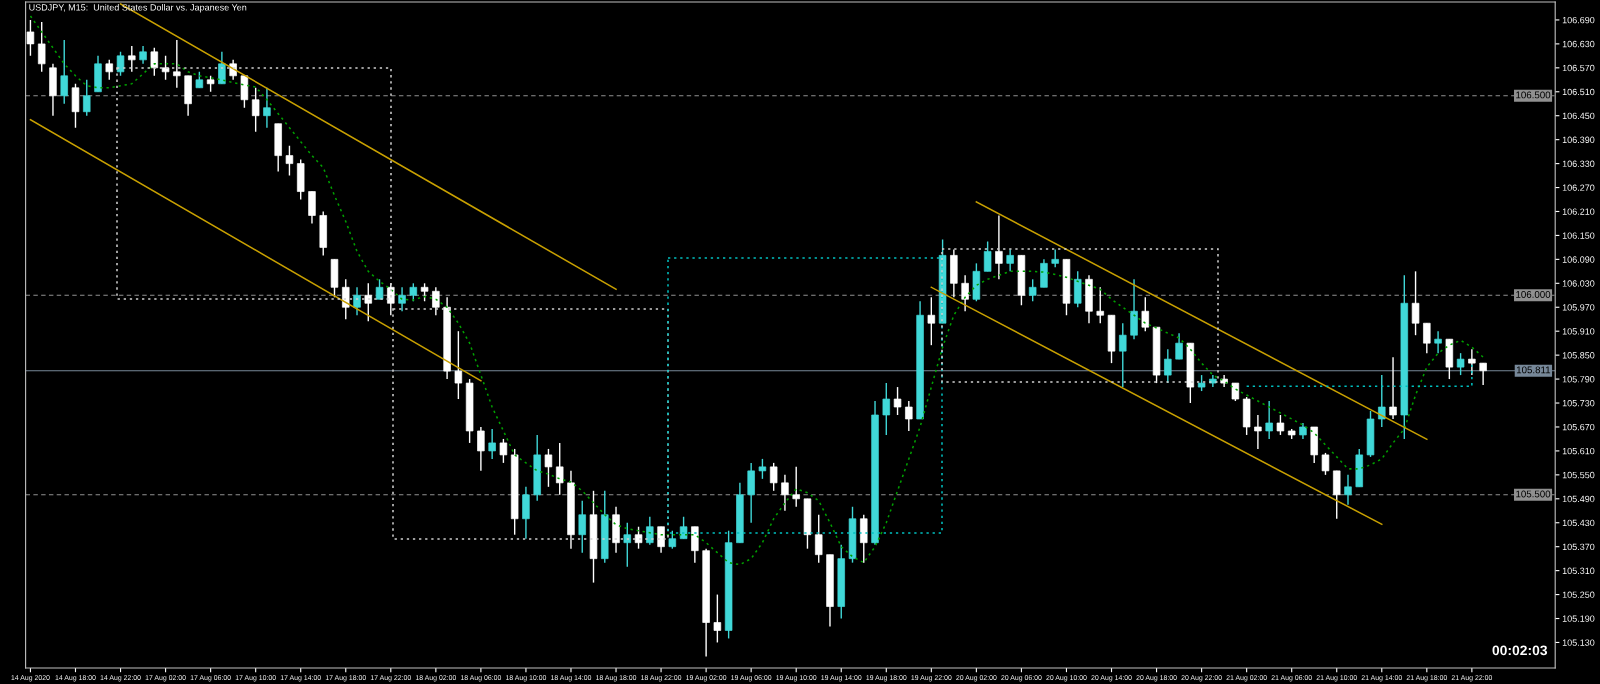 This screenshot has width=1600, height=684. I want to click on ref-line-label: 106.500, so click(1533, 95).